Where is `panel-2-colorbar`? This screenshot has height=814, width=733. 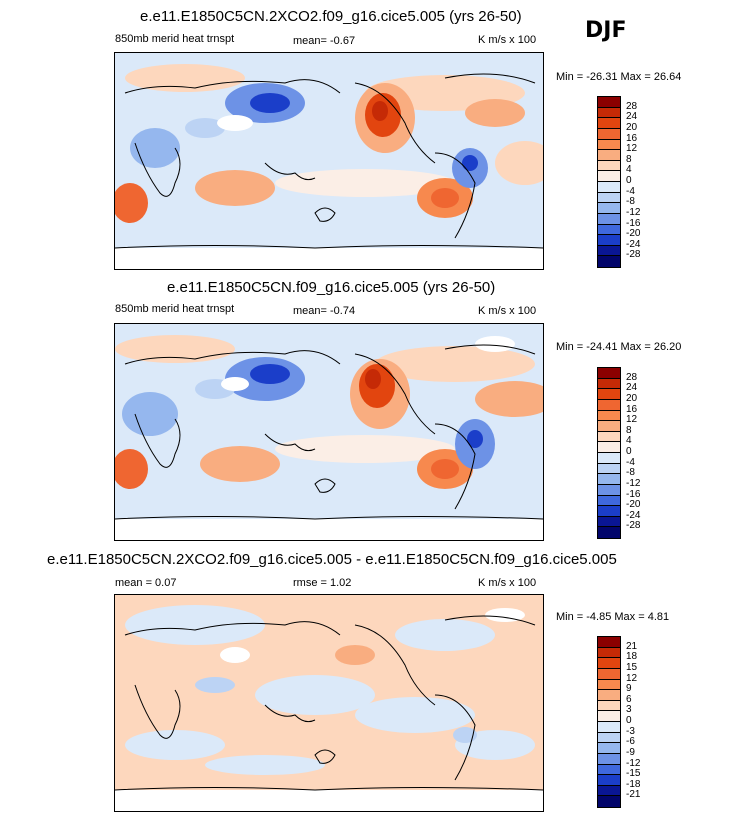 panel-2-colorbar is located at coordinates (609, 453).